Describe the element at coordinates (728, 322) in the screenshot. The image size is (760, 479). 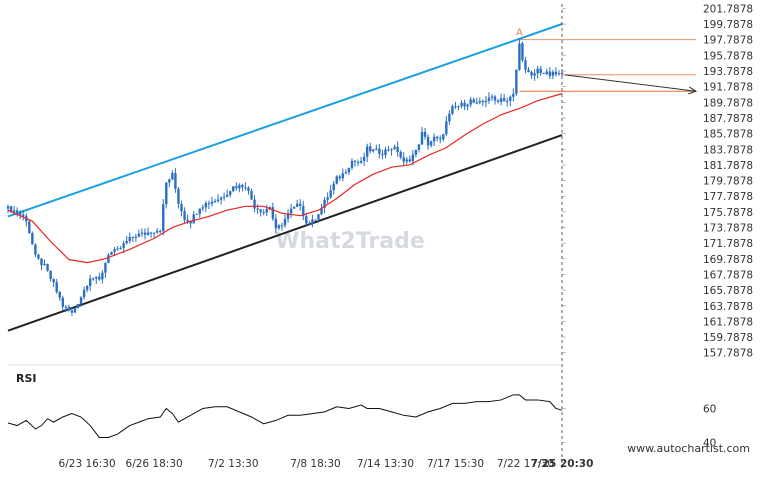
I see `price-tick-label: 161.7878` at that location.